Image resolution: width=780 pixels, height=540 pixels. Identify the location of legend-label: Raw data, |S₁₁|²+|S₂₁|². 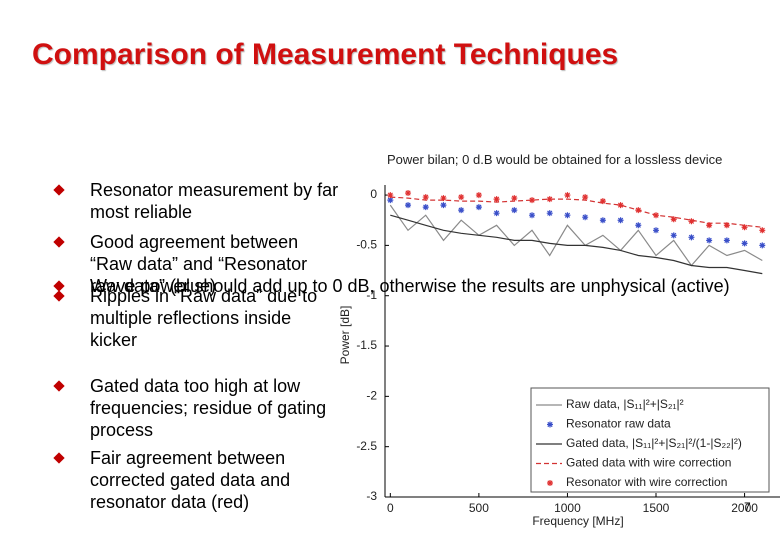
(625, 404).